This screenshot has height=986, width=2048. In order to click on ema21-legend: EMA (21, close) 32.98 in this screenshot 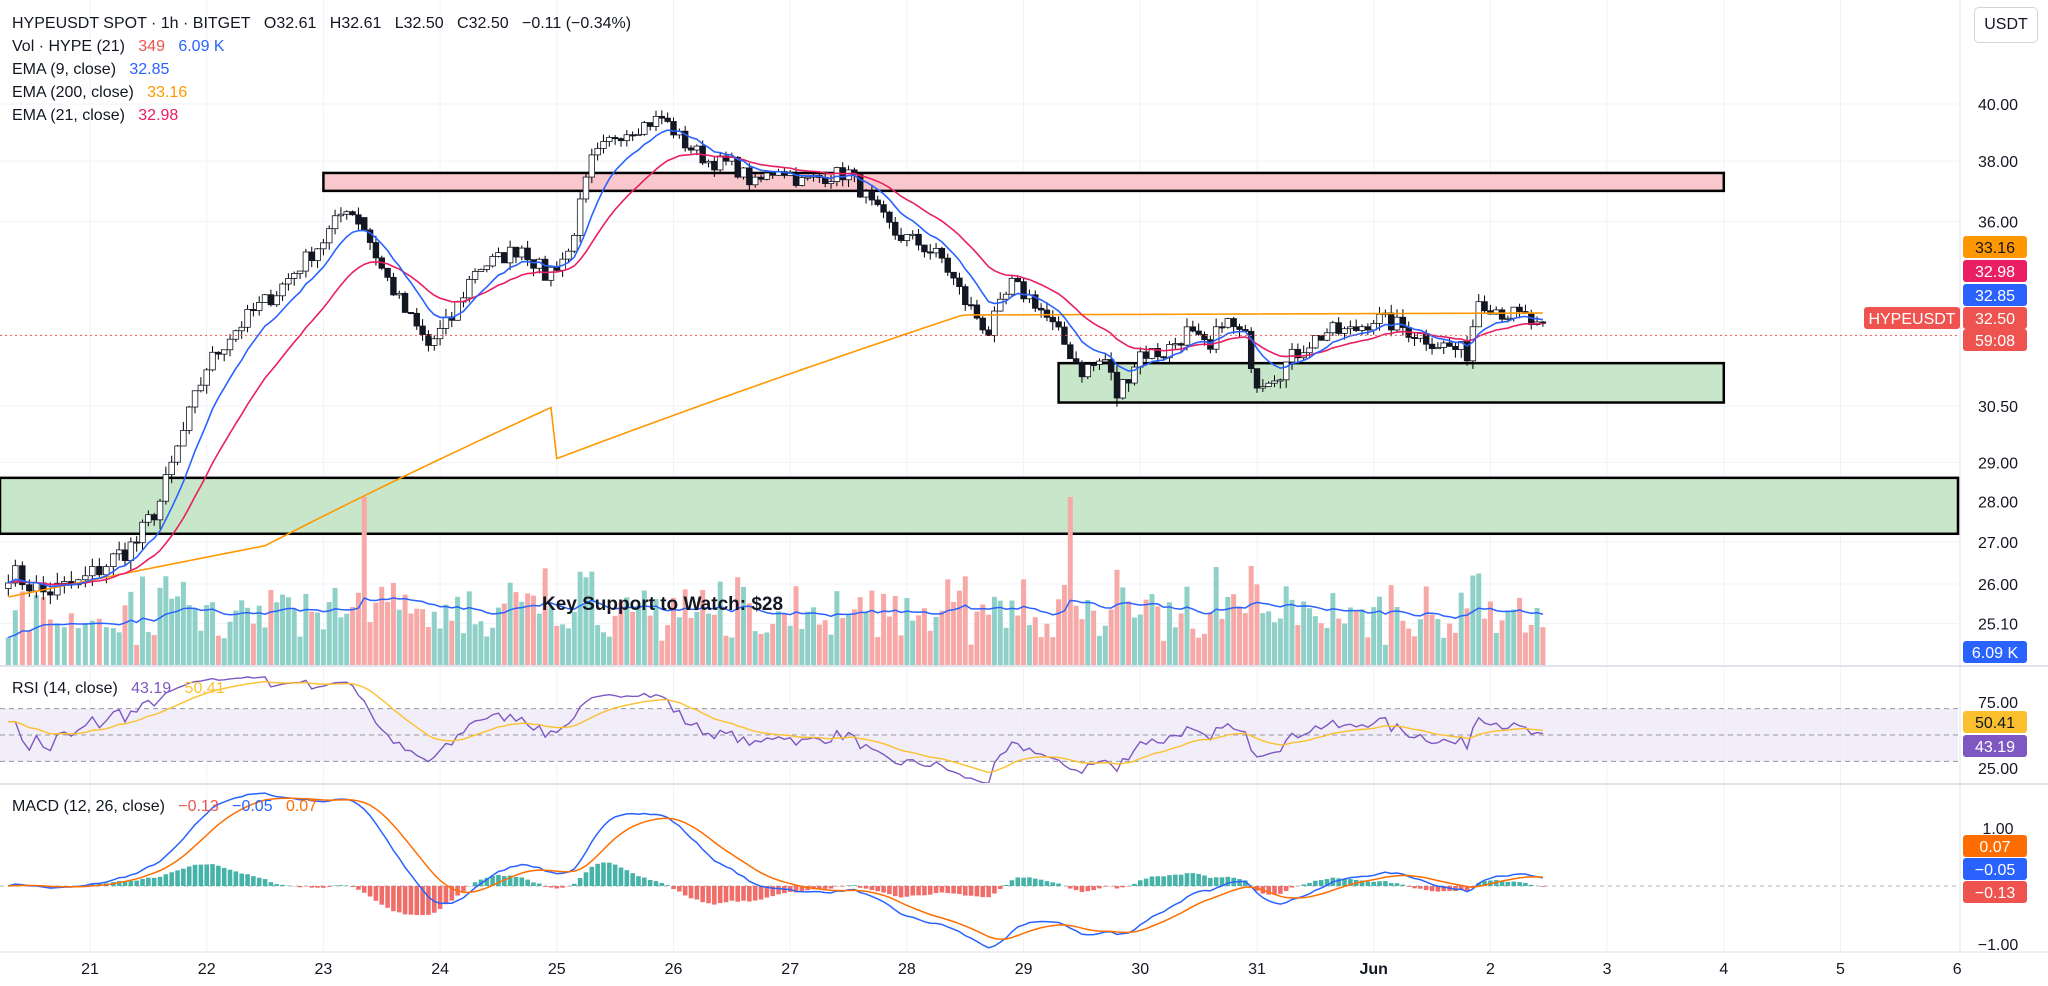, I will do `click(95, 115)`.